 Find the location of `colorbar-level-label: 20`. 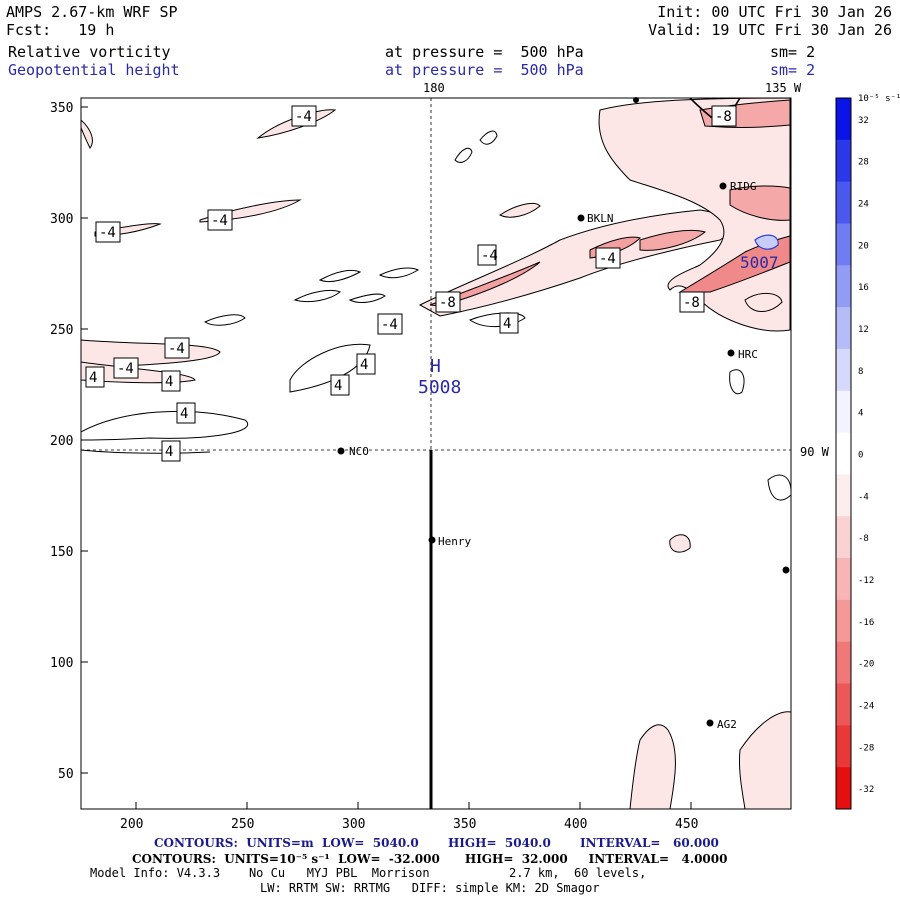

colorbar-level-label: 20 is located at coordinates (863, 246).